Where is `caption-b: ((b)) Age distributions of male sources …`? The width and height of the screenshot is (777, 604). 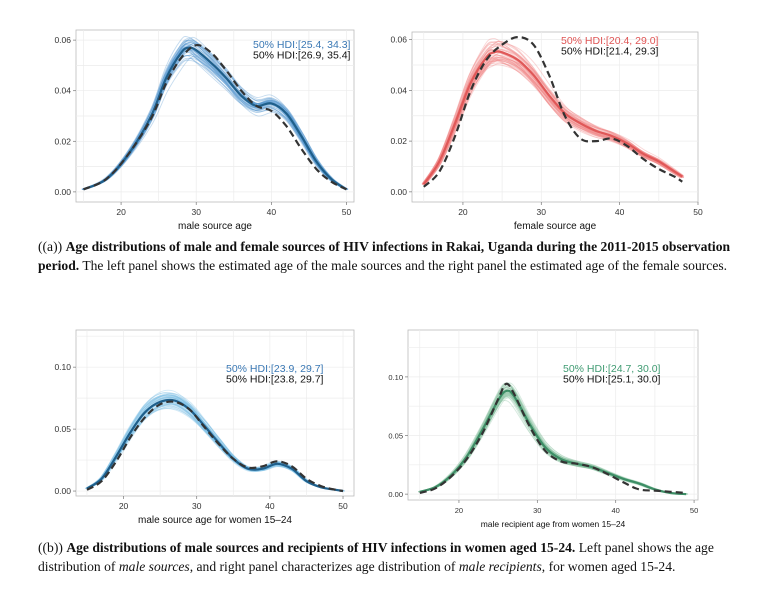
caption-b: ((b)) Age distributions of male sources … is located at coordinates (388, 557).